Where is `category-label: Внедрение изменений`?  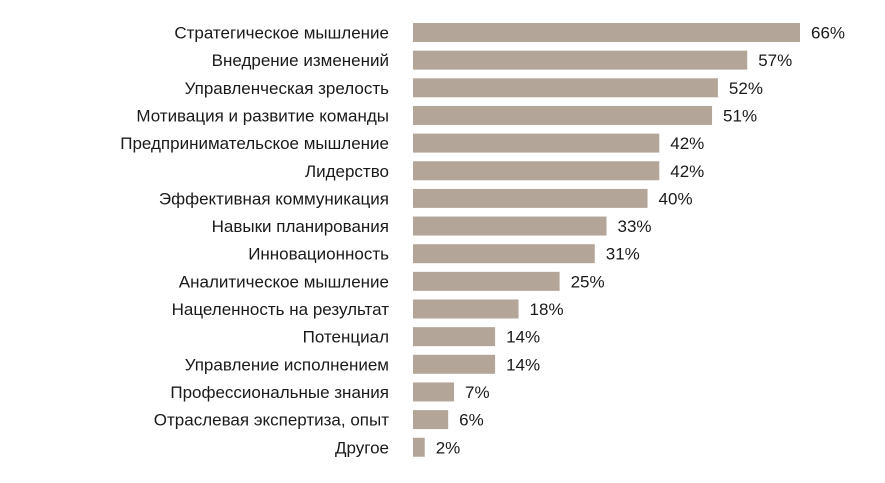 category-label: Внедрение изменений is located at coordinates (300, 60).